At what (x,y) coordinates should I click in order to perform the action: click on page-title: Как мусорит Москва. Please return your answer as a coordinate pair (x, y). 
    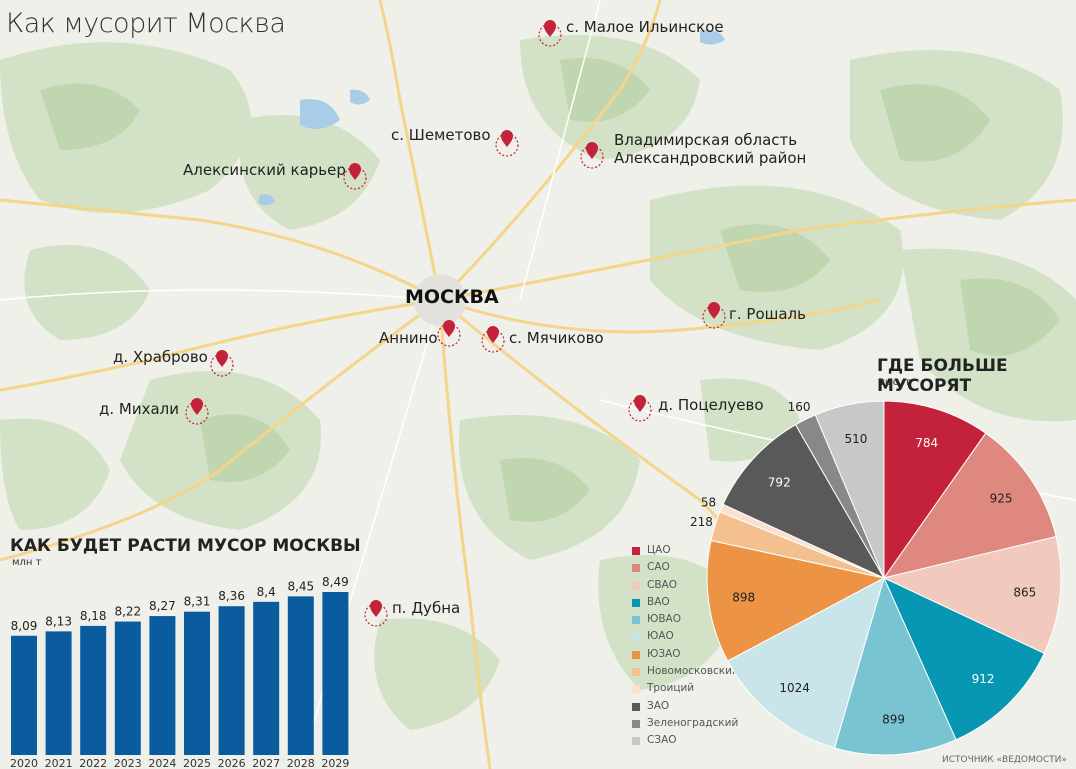
    Looking at the image, I should click on (146, 23).